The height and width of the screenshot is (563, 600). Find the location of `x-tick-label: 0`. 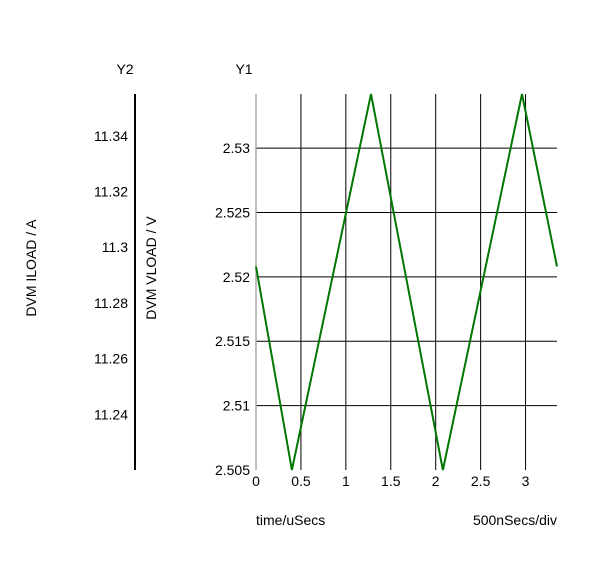

x-tick-label: 0 is located at coordinates (256, 481).